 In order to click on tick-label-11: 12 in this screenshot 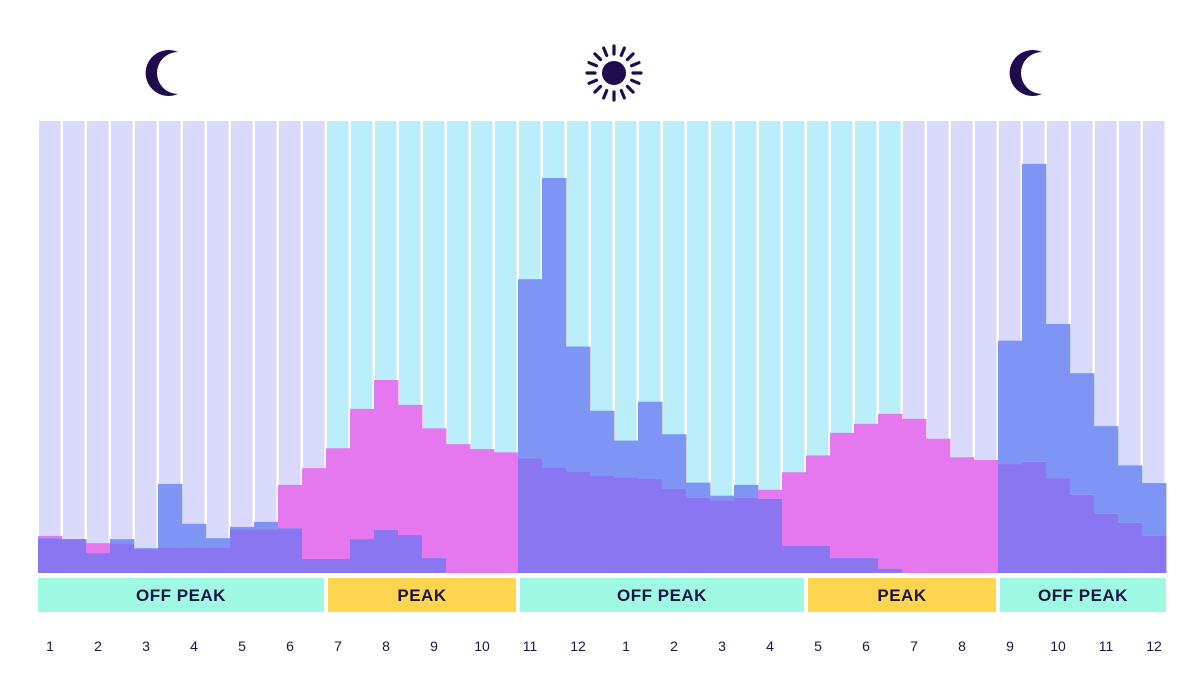, I will do `click(578, 646)`.